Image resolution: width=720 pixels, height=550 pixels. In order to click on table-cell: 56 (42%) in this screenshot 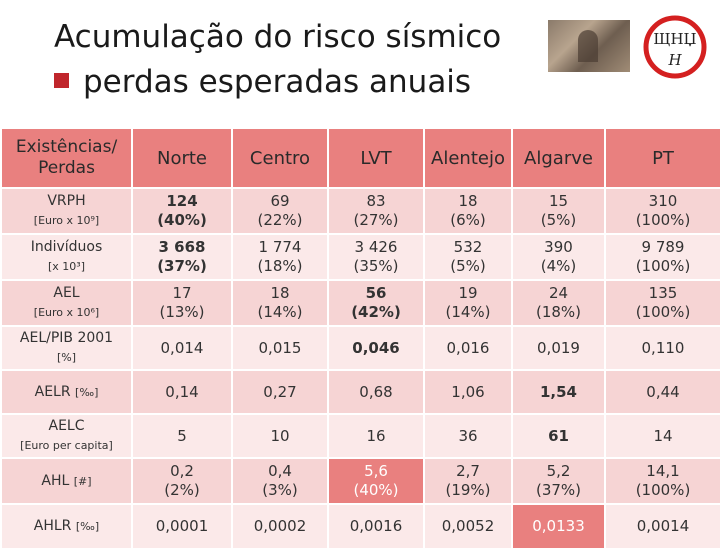, I will do `click(376, 303)`.